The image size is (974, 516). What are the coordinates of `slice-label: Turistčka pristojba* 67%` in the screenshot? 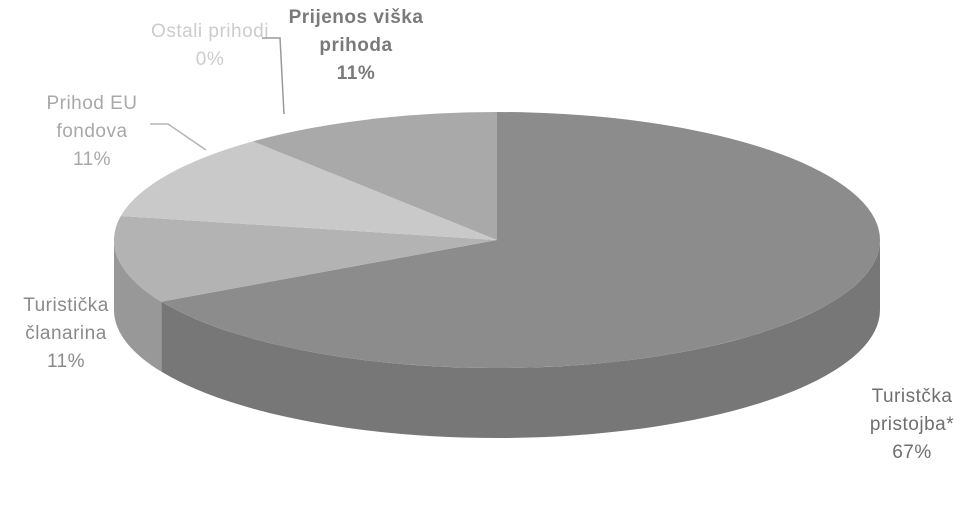 It's located at (912, 425).